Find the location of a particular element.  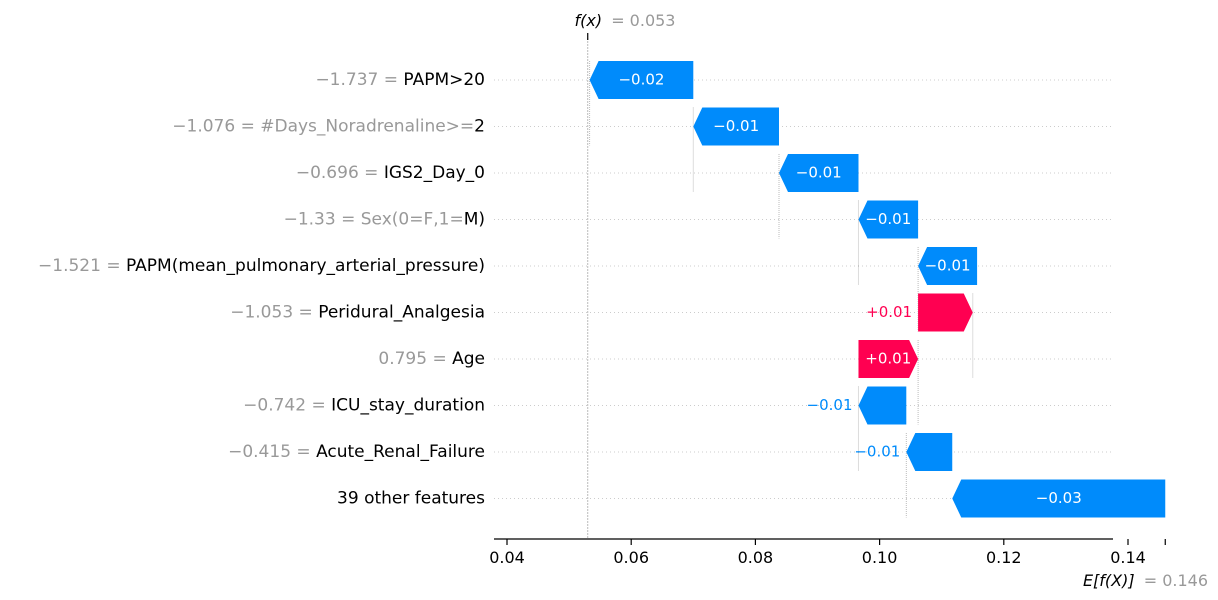

feature-label: −1.076 = #Days_Noradrenaline>=2 is located at coordinates (328, 127).